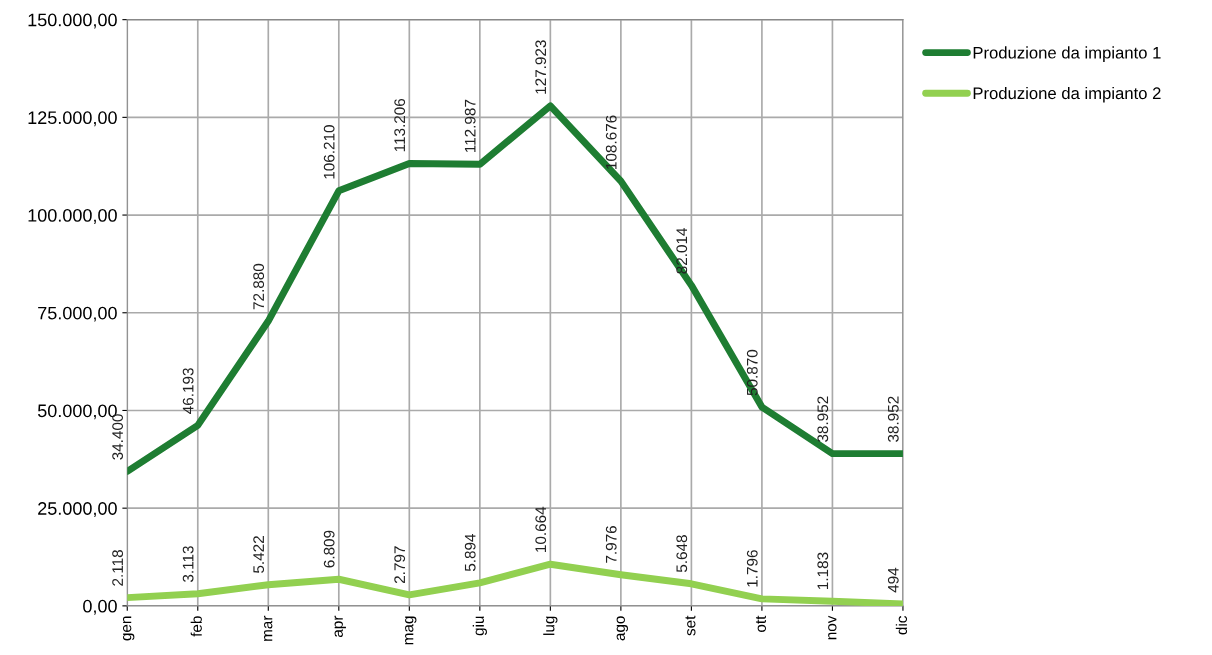 The image size is (1212, 655). Describe the element at coordinates (479, 626) in the screenshot. I see `x-tick-label: giu` at that location.